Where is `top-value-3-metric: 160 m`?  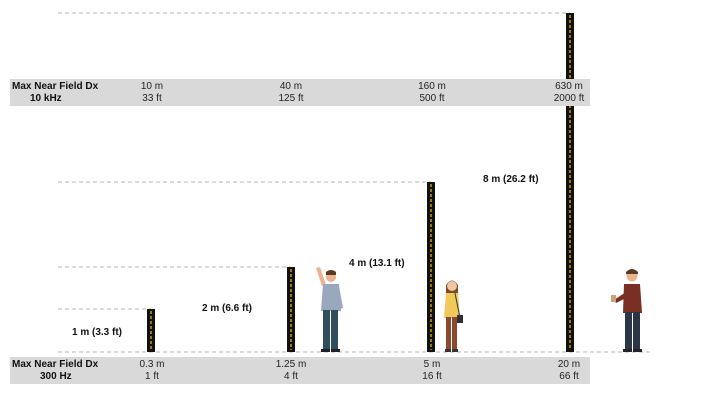
top-value-3-metric: 160 m is located at coordinates (432, 86).